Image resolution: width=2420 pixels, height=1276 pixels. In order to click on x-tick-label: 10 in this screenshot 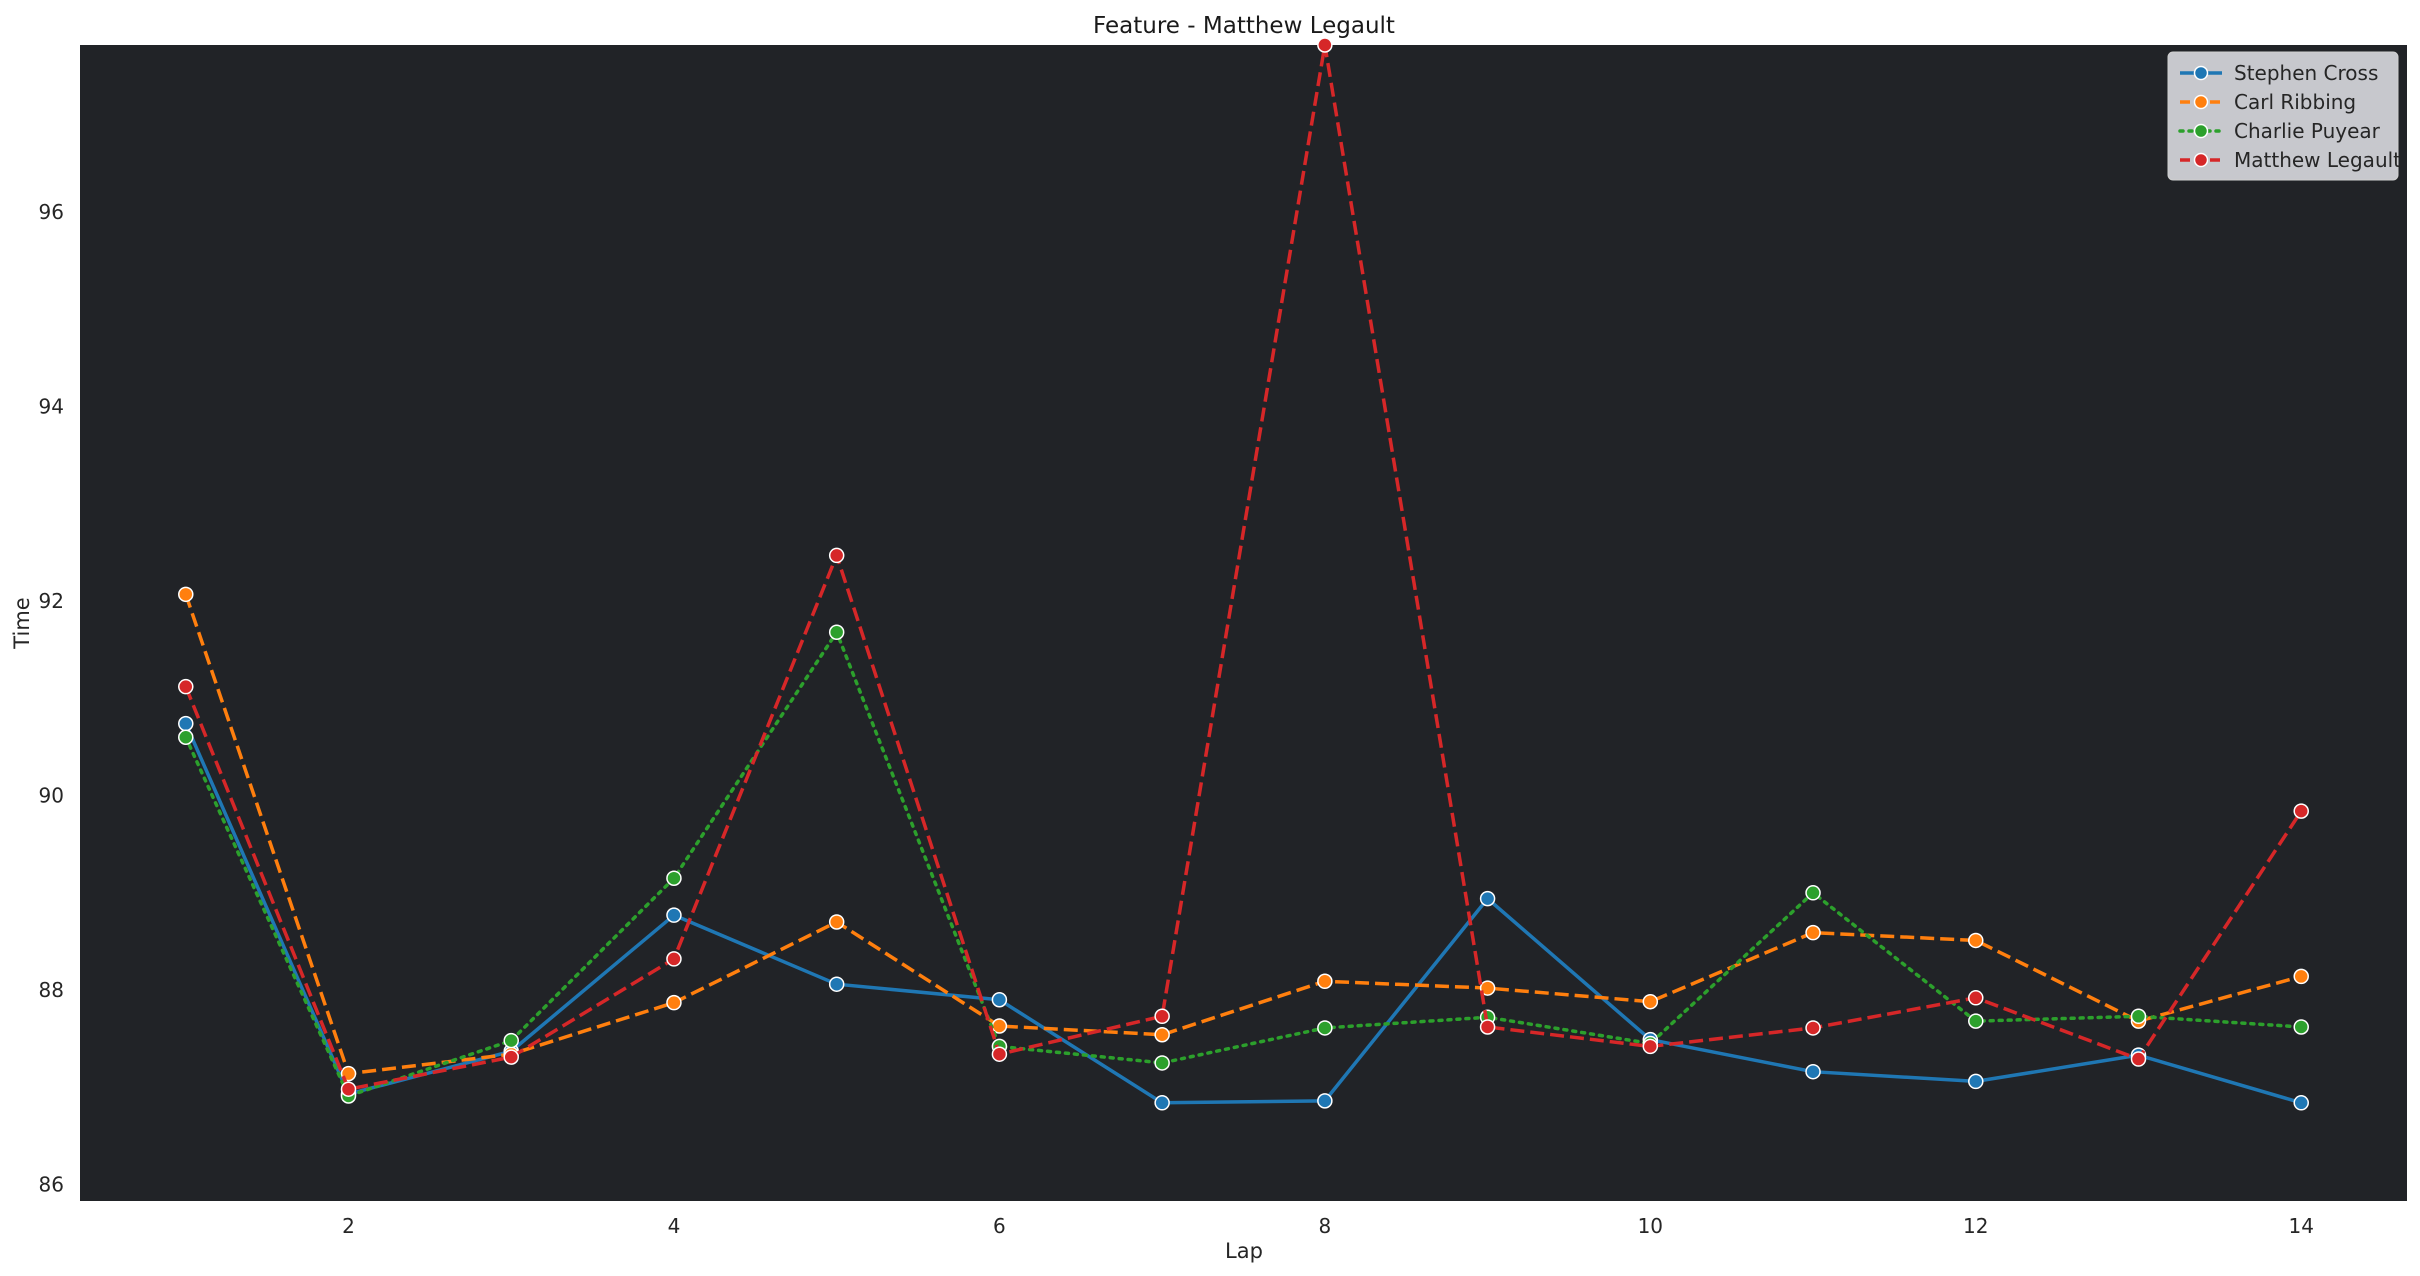, I will do `click(1650, 1226)`.